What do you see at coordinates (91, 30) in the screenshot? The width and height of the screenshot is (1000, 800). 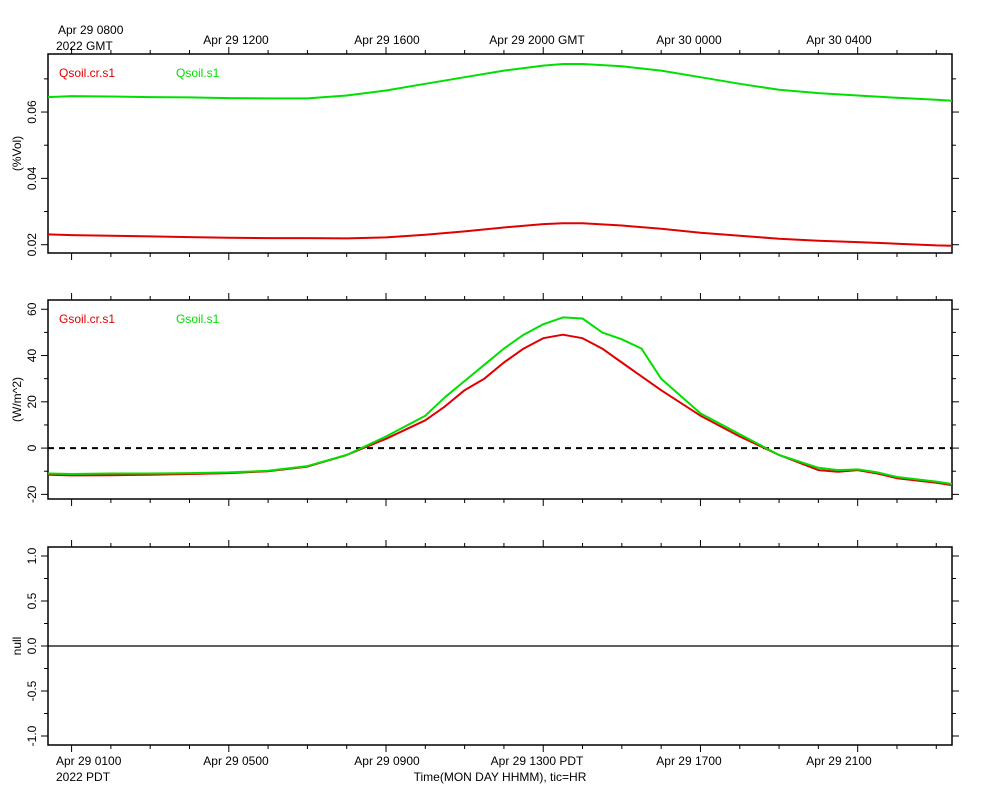 I see `top-axis-first-label: Apr 29 0800` at bounding box center [91, 30].